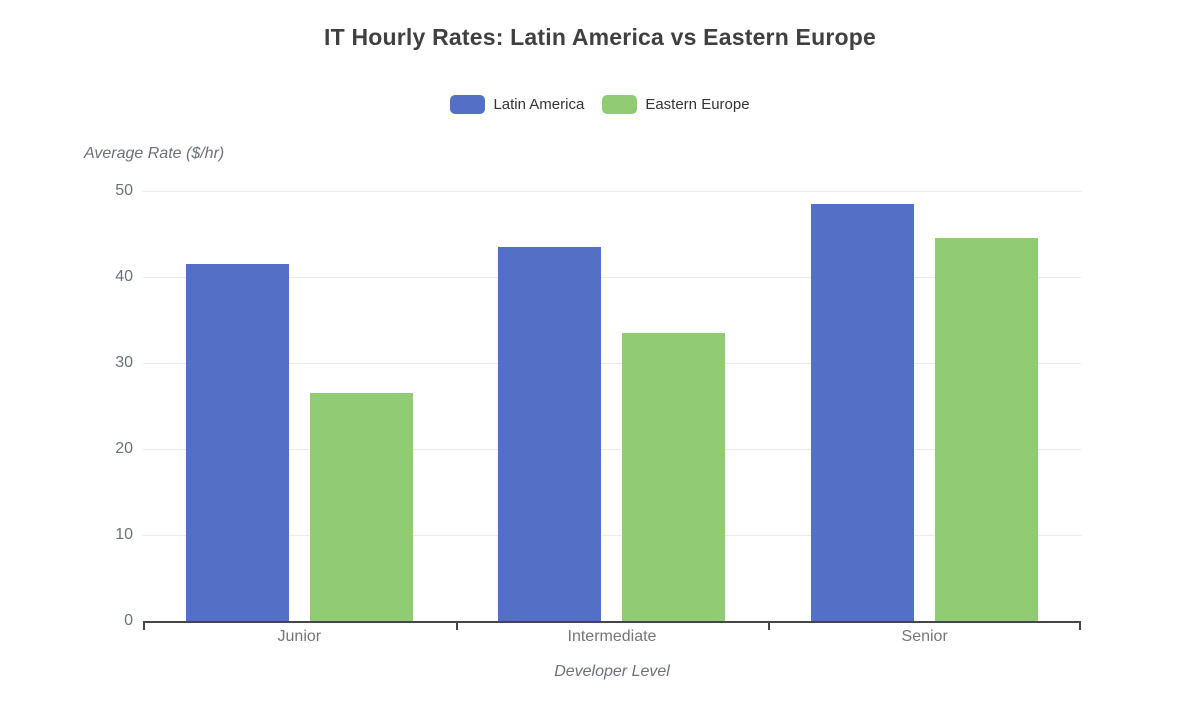  I want to click on x-axis-line, so click(612, 622).